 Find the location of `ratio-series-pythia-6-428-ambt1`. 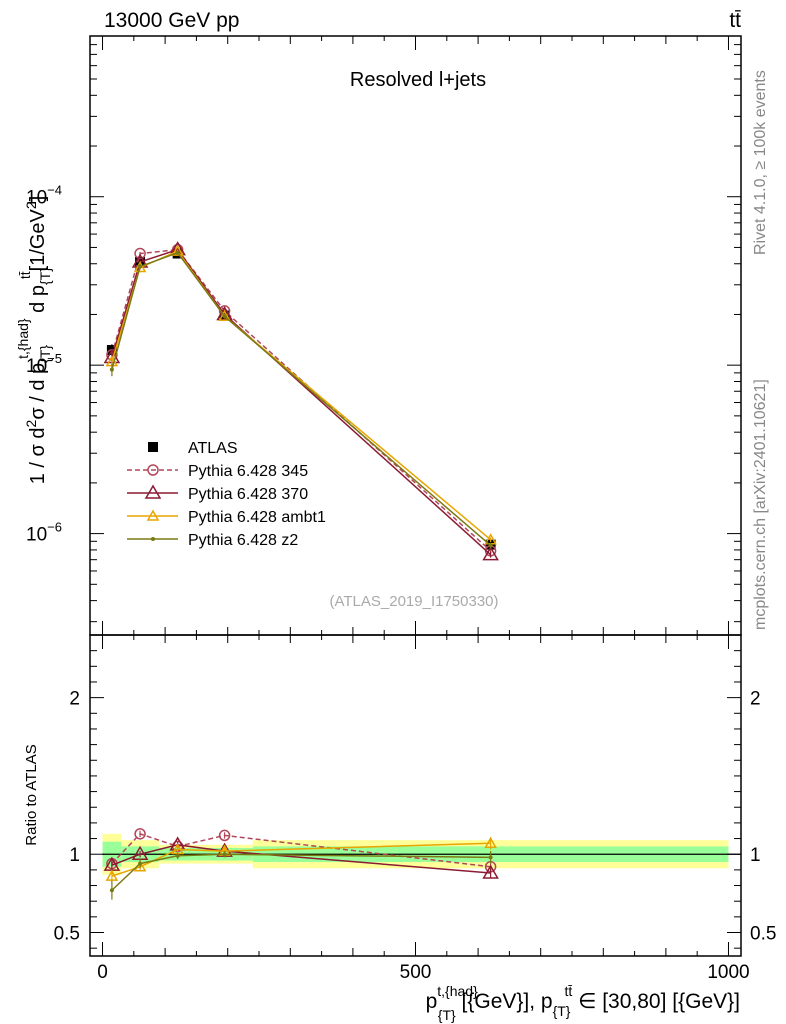

ratio-series-pythia-6-428-ambt1 is located at coordinates (301, 859).